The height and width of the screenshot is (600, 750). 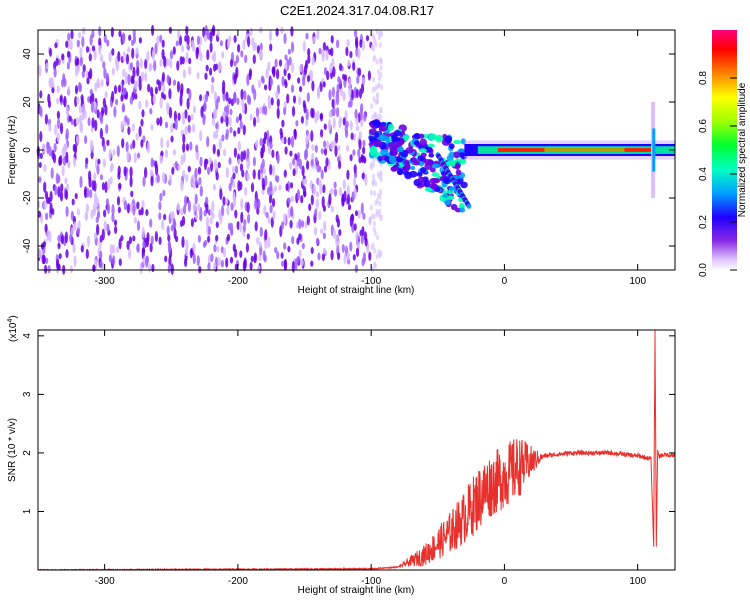 I want to click on heatmap-band-accent, so click(x=584, y=150).